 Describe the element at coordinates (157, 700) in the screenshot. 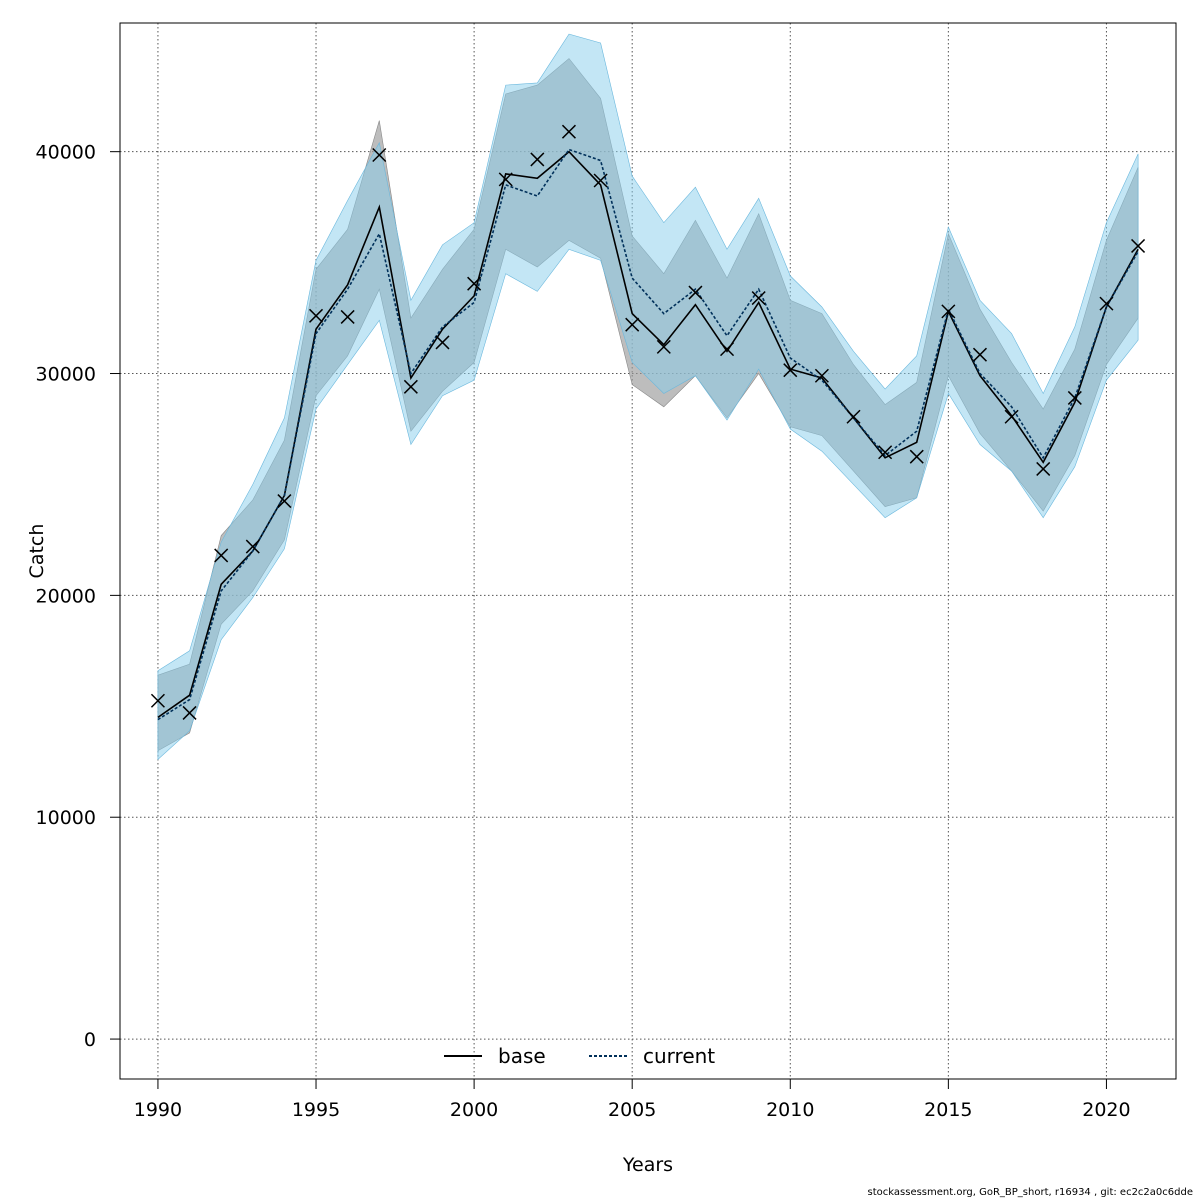

I see `observed-marker-1990` at that location.